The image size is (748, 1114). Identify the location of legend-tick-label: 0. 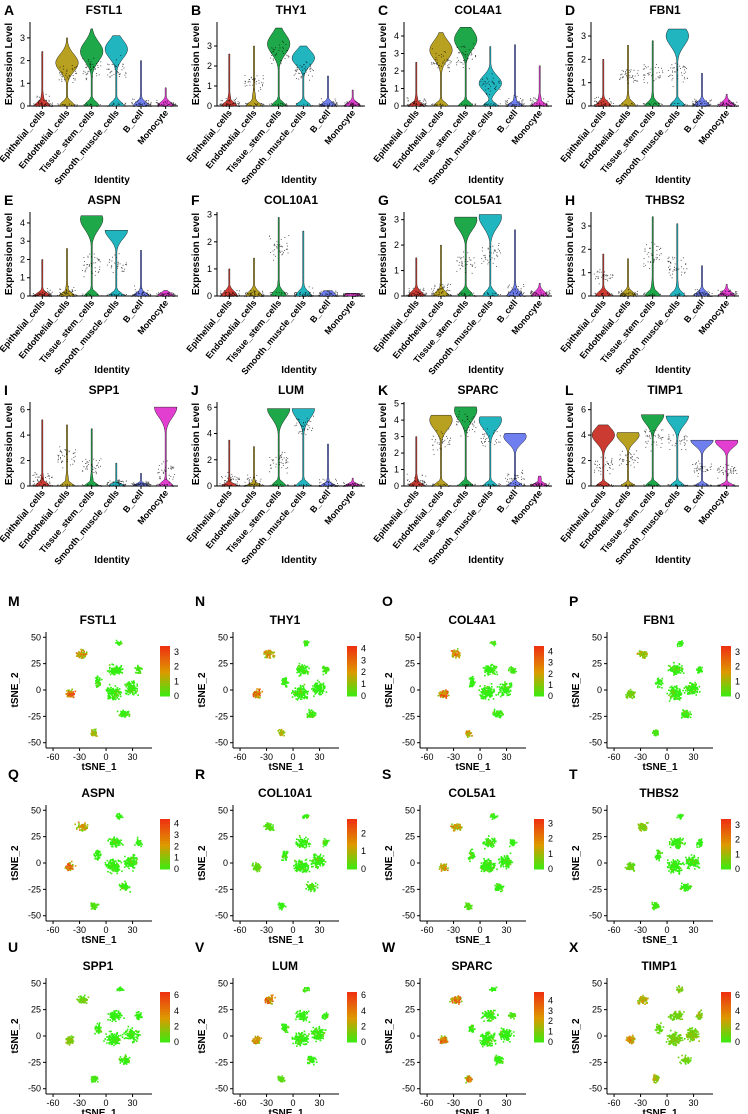
(363, 869).